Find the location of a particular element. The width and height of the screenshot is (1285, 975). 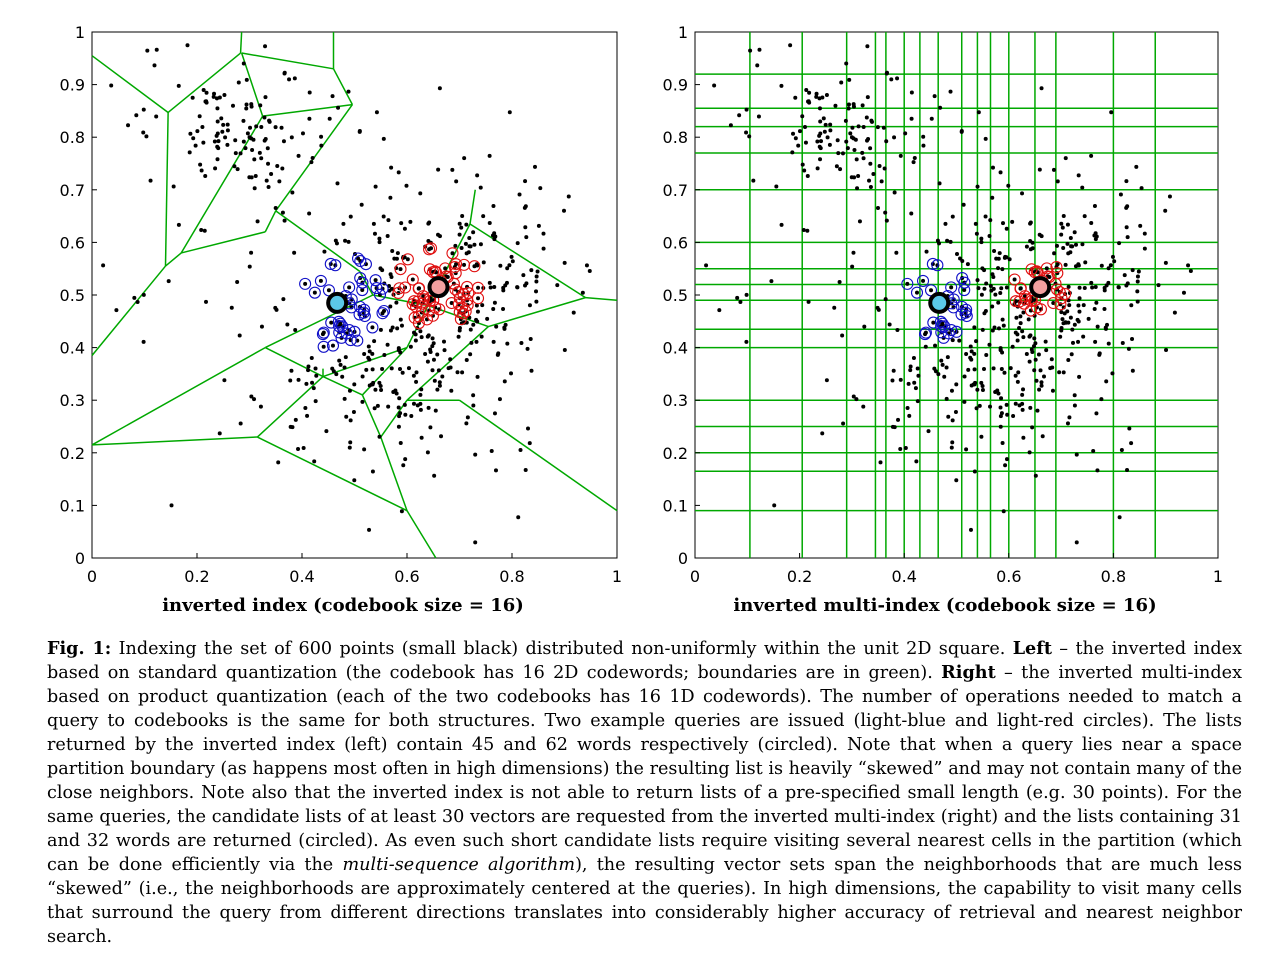

right-y-tick-label: 1 is located at coordinates (683, 32).